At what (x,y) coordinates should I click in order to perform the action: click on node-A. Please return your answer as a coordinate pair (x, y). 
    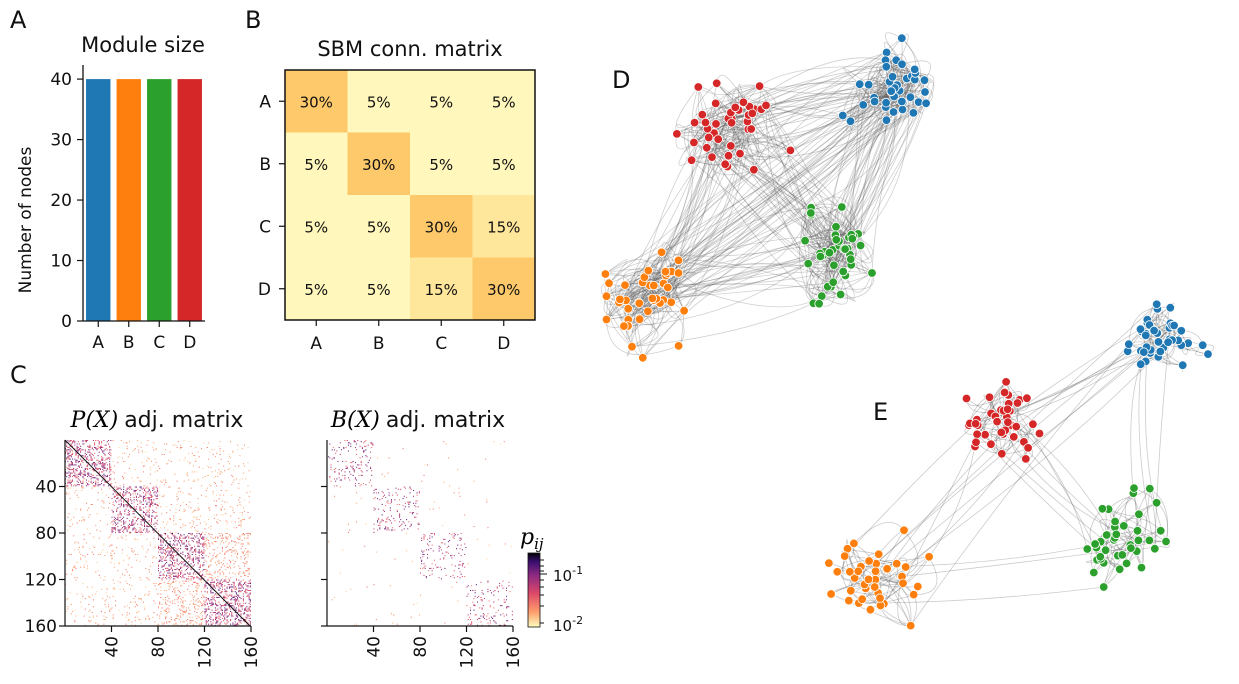
    Looking at the image, I should click on (869, 84).